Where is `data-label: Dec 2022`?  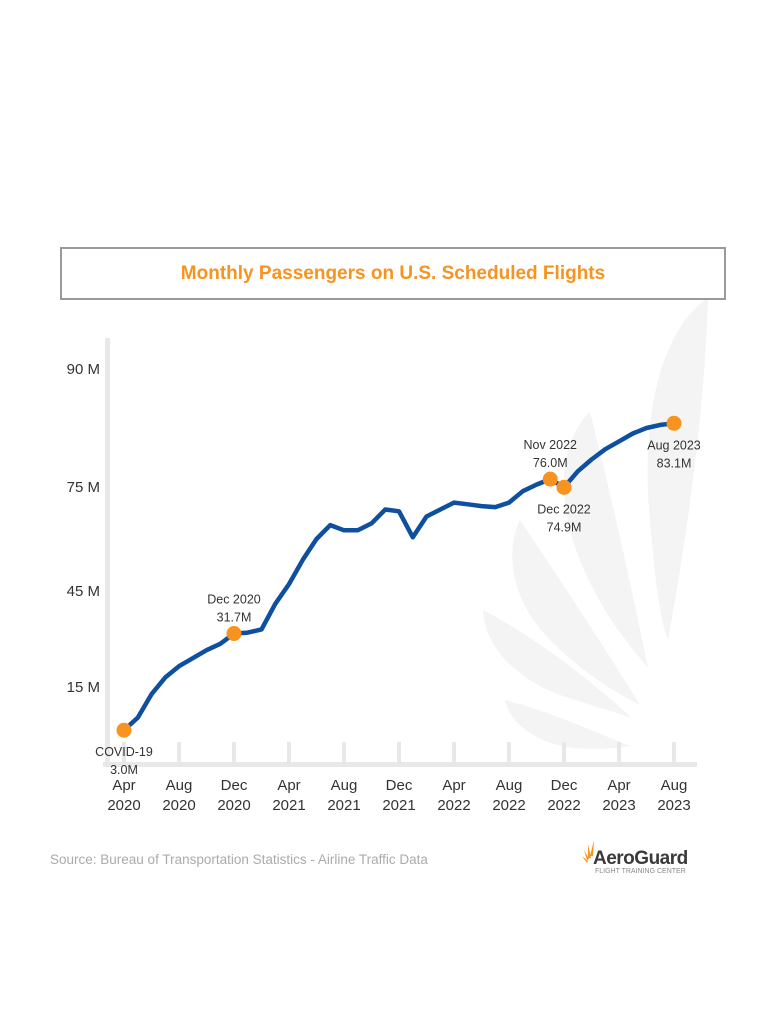 data-label: Dec 2022 is located at coordinates (564, 509).